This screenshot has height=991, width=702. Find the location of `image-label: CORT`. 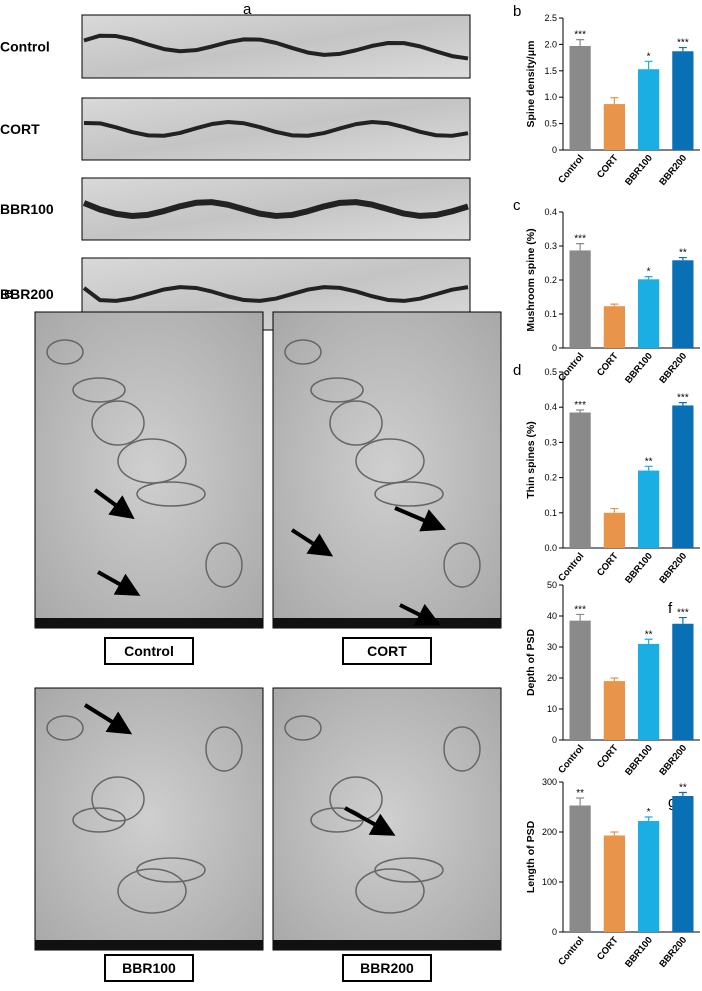

image-label: CORT is located at coordinates (387, 651).